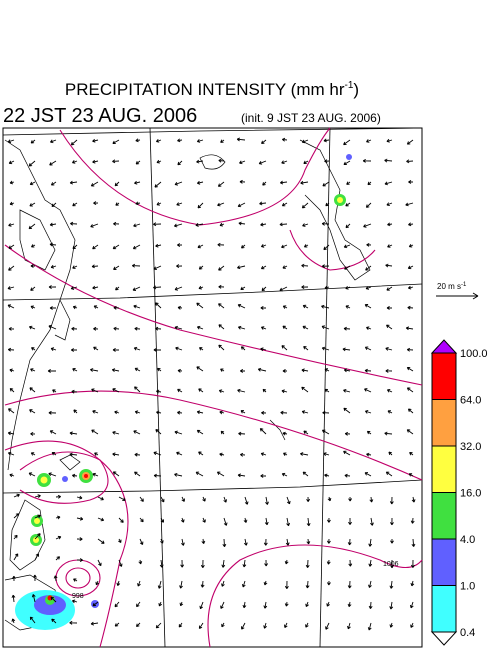 This screenshot has height=650, width=500. Describe the element at coordinates (311, 118) in the screenshot. I see `init-time: (init. 9 JST 23 AUG. 2006)` at that location.